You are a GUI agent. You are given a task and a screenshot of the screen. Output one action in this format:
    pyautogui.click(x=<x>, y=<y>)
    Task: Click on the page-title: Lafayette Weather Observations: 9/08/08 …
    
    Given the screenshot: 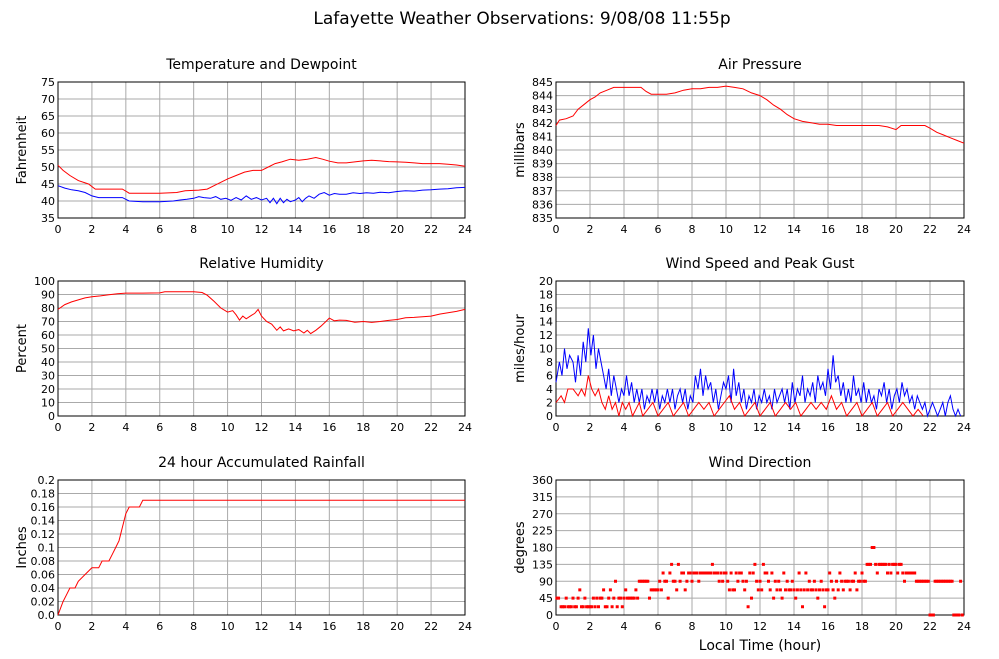 What is the action you would take?
    pyautogui.click(x=521, y=19)
    